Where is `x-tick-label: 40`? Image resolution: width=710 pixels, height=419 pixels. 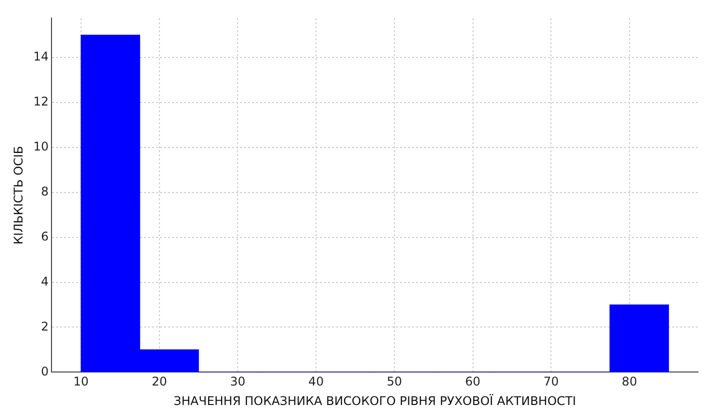
x-tick-label: 40 is located at coordinates (316, 381).